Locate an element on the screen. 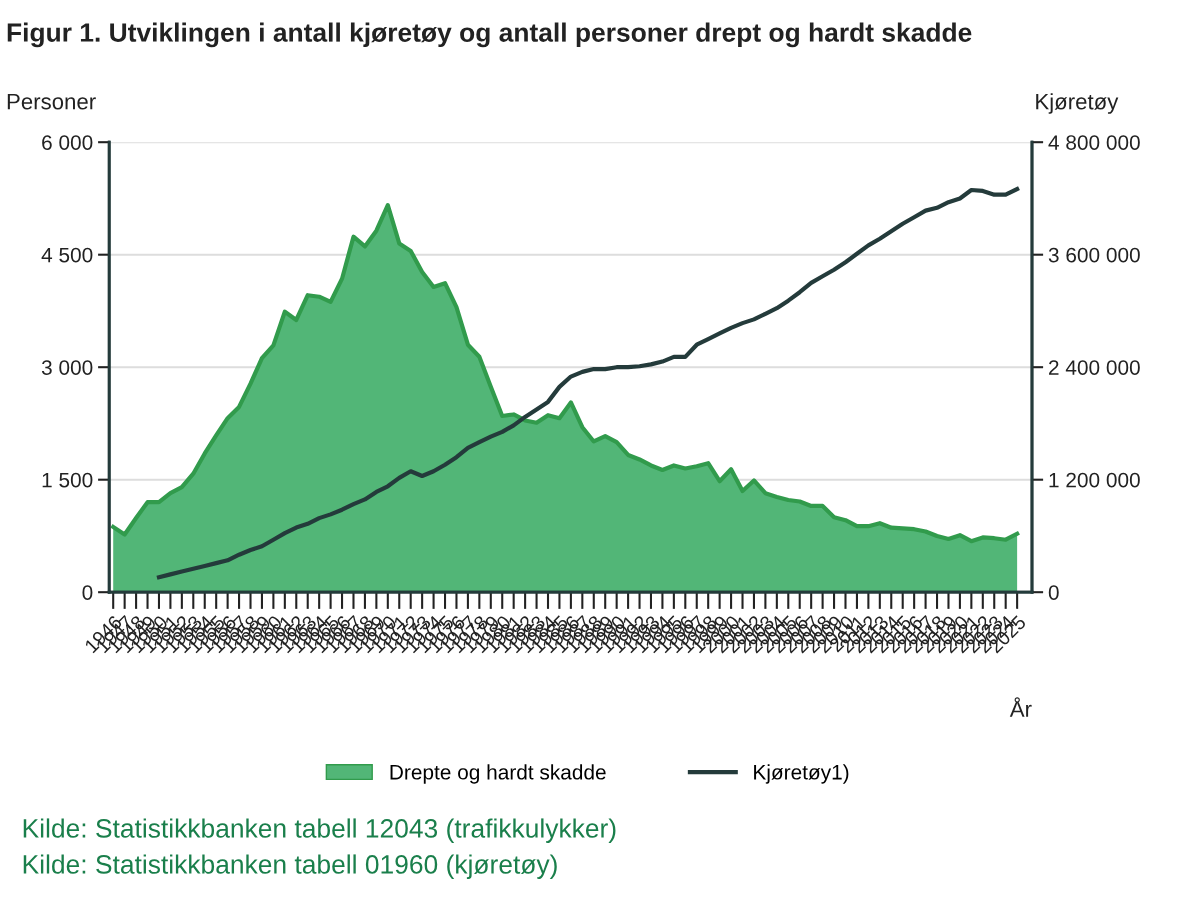  y2-axis-title: Kjøretøy is located at coordinates (1077, 103).